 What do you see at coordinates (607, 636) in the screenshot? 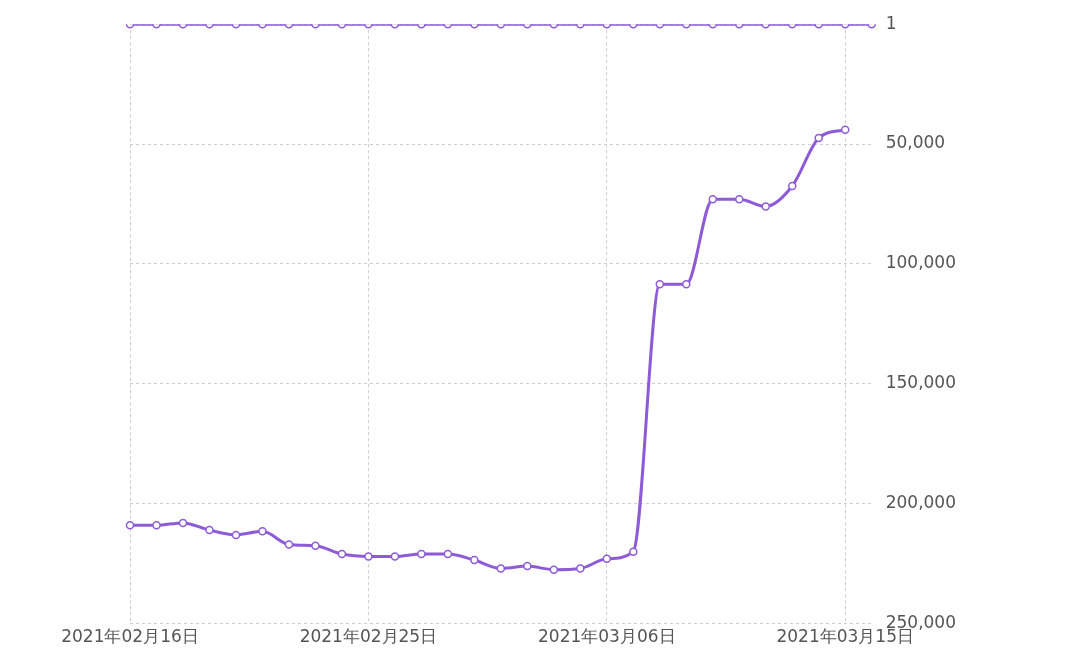
I see `x-tick-label: 2021年03月06日` at bounding box center [607, 636].